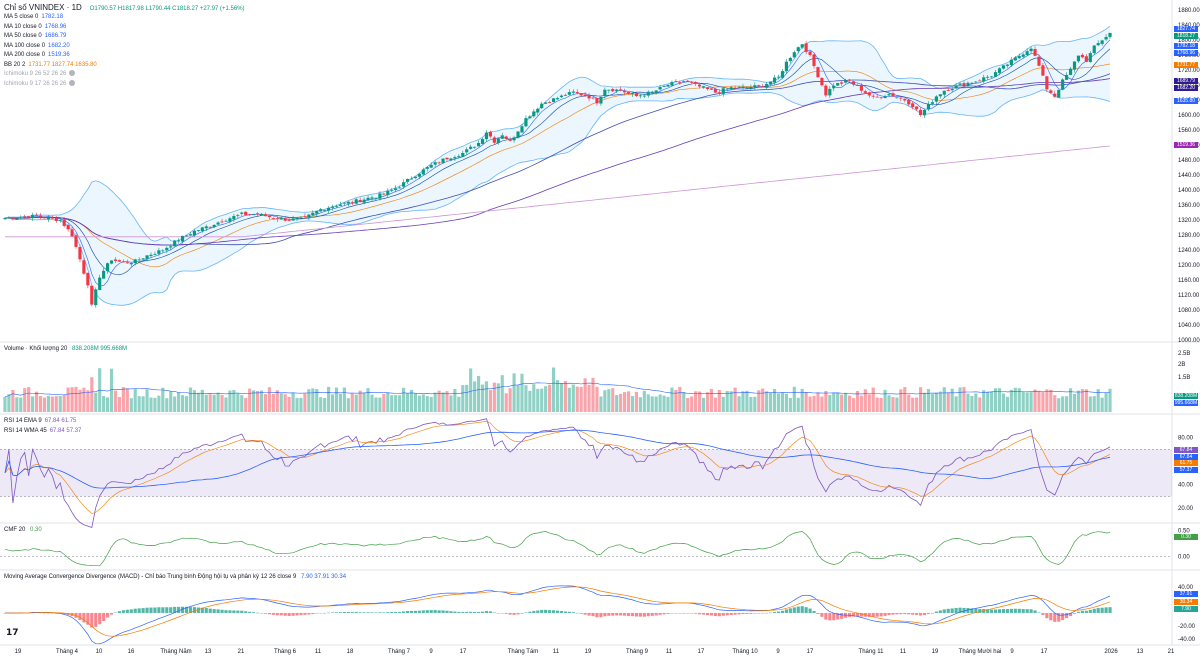  Describe the element at coordinates (1189, 41) in the screenshot. I see `price-tick-label: 1800.00` at that location.